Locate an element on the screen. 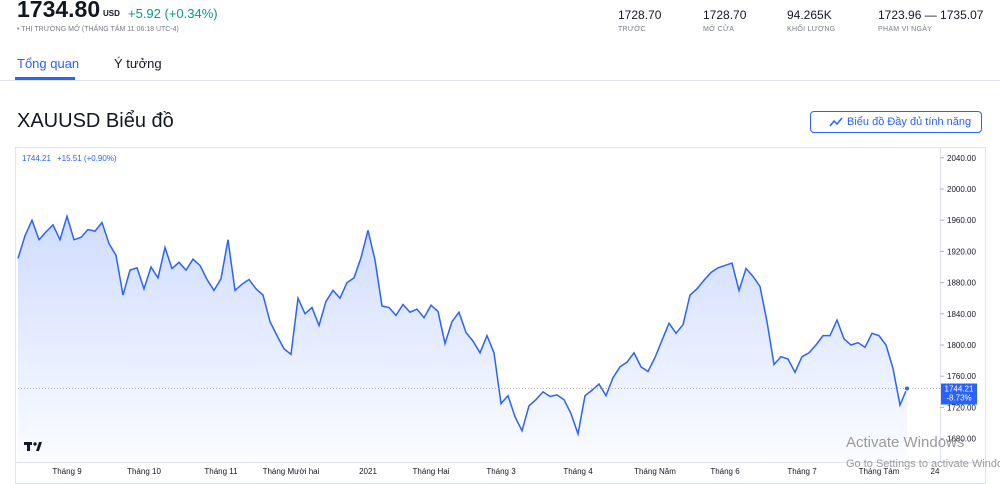 This screenshot has height=484, width=1000. stat-value: 1723.96 — 1735.07 is located at coordinates (931, 15).